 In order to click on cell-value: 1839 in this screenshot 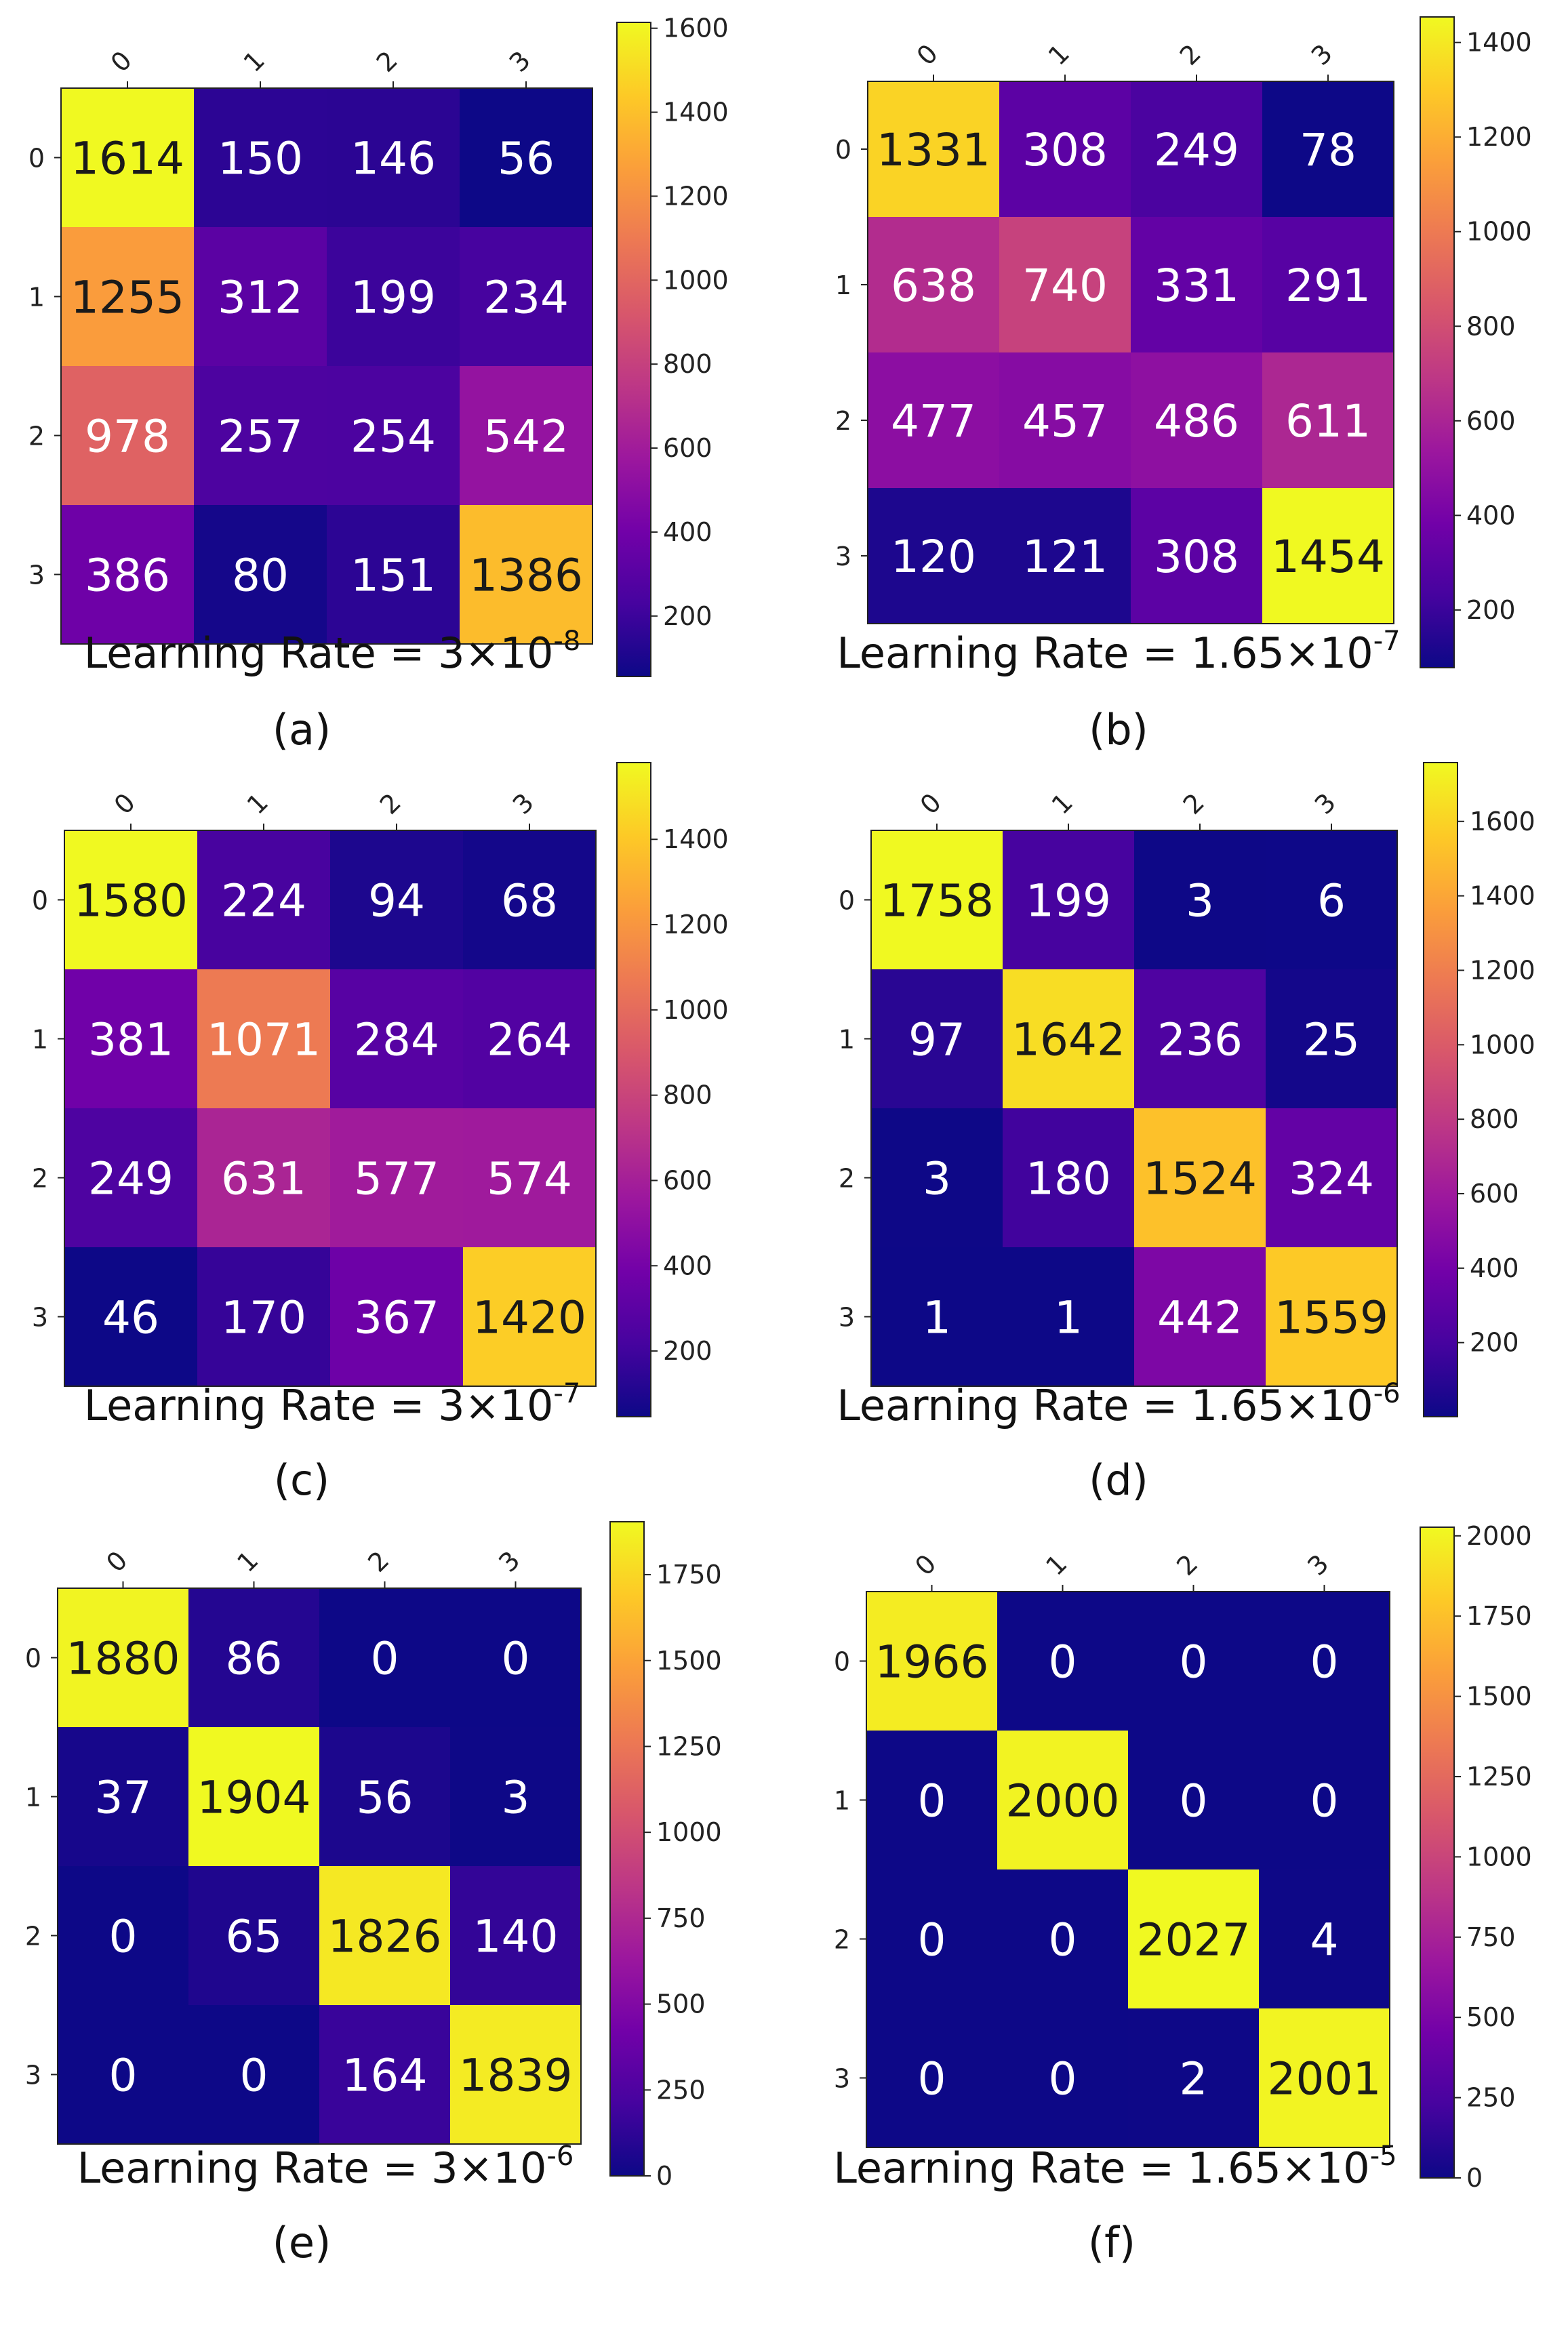, I will do `click(516, 2076)`.